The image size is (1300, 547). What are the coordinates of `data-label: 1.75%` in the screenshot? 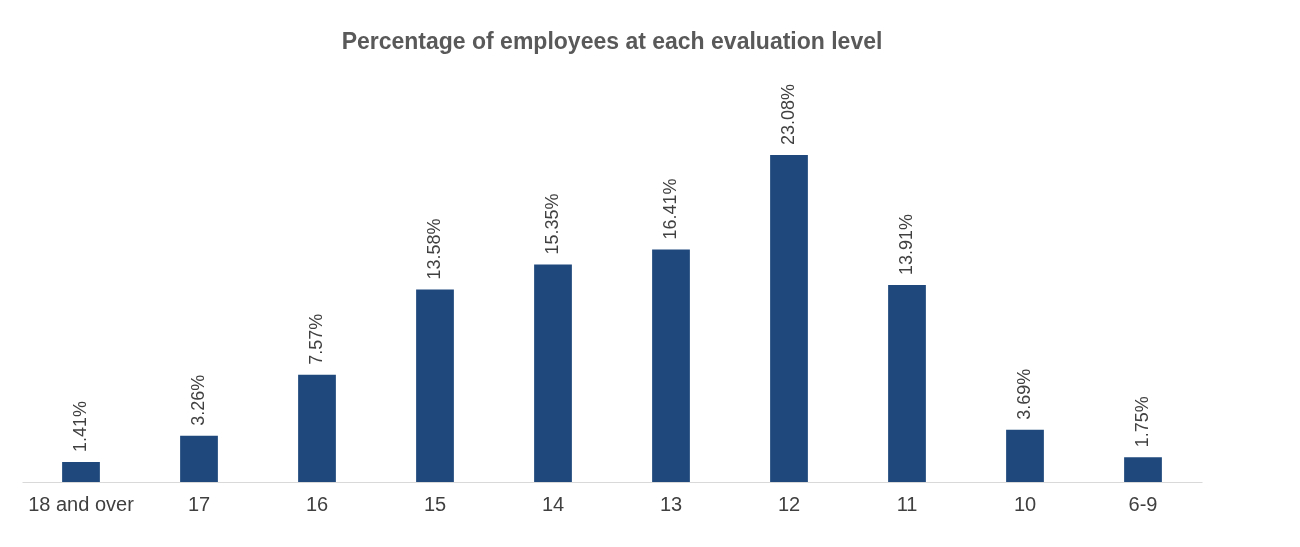 It's located at (1142, 422).